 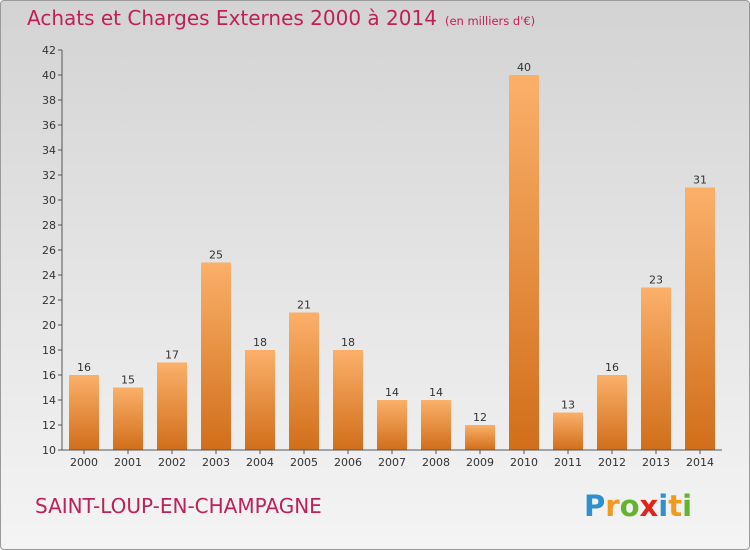 I want to click on commune-name: SAINT-LOUP-EN-CHAMPAGNE, so click(x=178, y=506).